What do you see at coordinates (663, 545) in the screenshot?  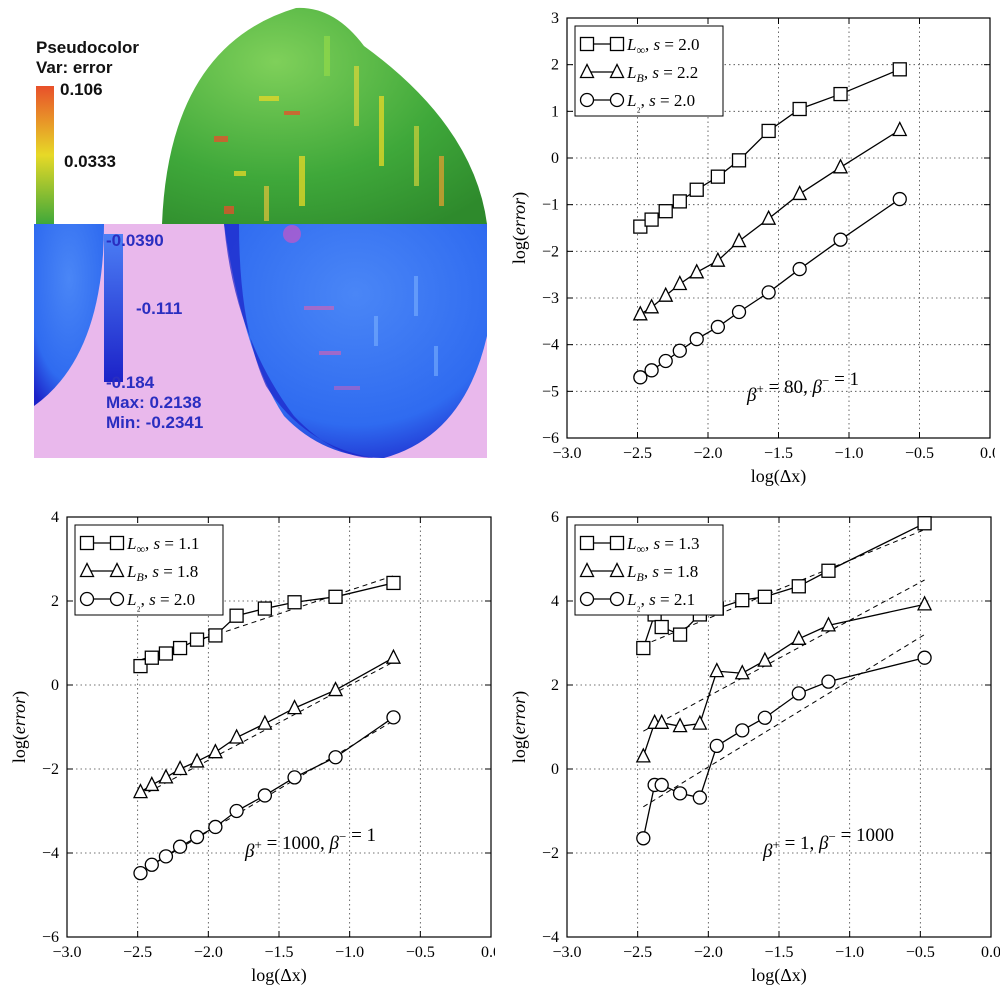 I see `legend-label: L∞, s = 1.3` at bounding box center [663, 545].